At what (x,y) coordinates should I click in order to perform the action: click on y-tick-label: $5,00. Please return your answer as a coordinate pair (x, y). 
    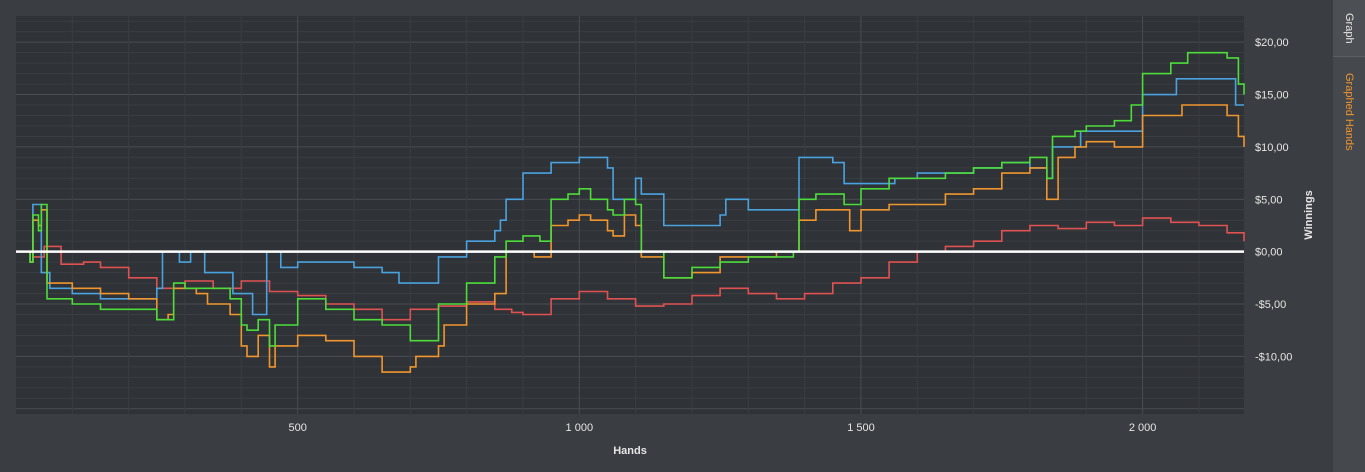
    Looking at the image, I should click on (1269, 200).